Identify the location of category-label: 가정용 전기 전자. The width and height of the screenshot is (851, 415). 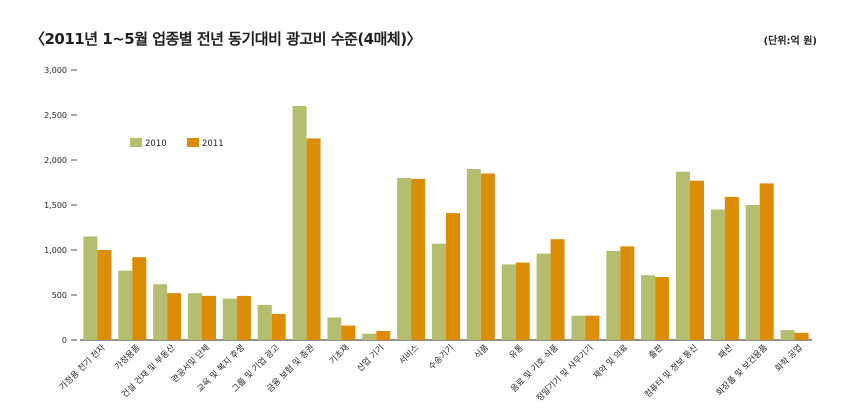
(82, 367).